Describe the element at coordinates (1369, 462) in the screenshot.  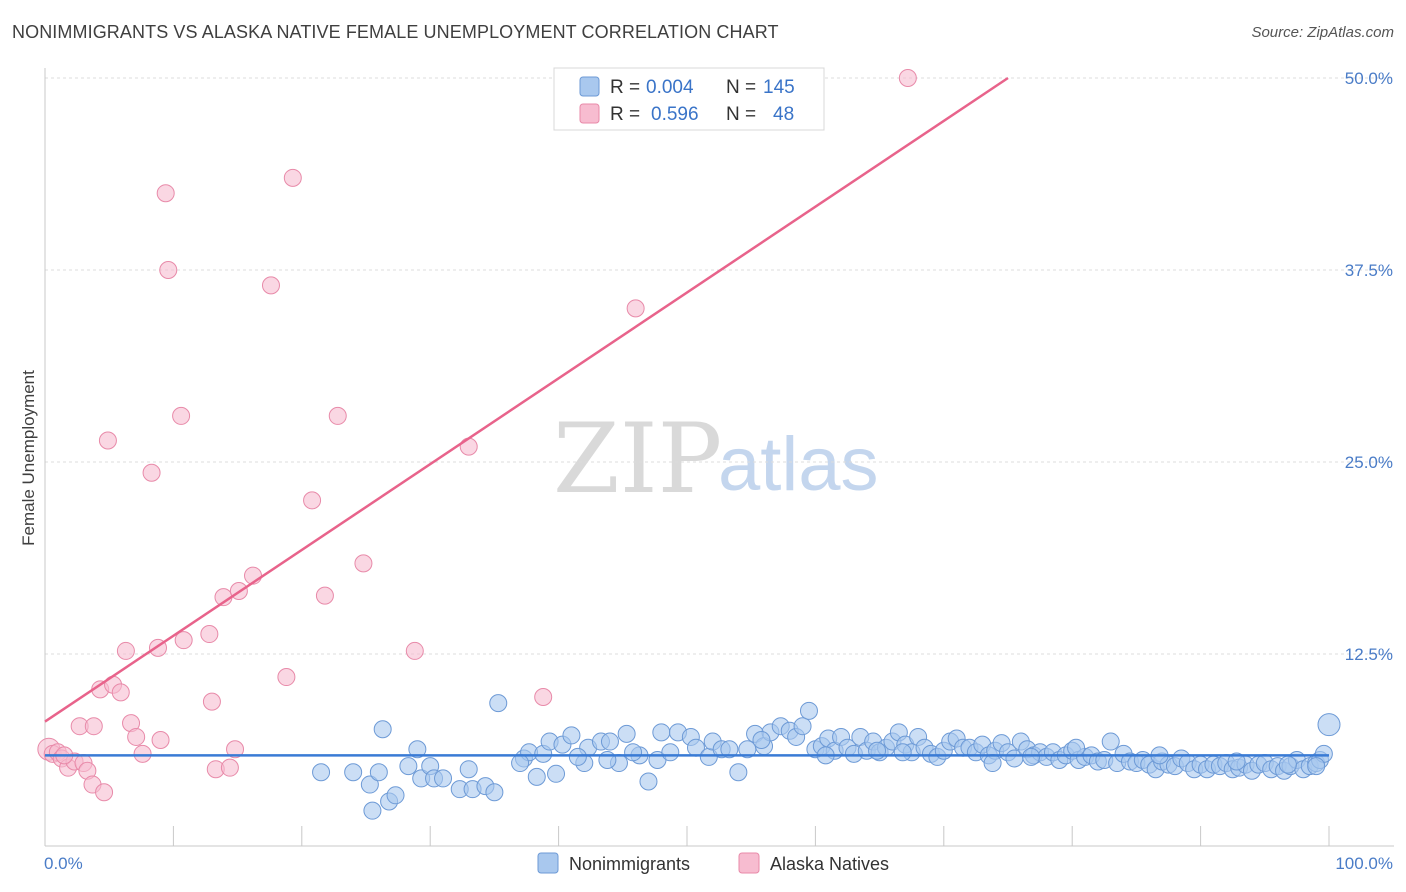
I see `y-tick-label: 25.0%` at that location.